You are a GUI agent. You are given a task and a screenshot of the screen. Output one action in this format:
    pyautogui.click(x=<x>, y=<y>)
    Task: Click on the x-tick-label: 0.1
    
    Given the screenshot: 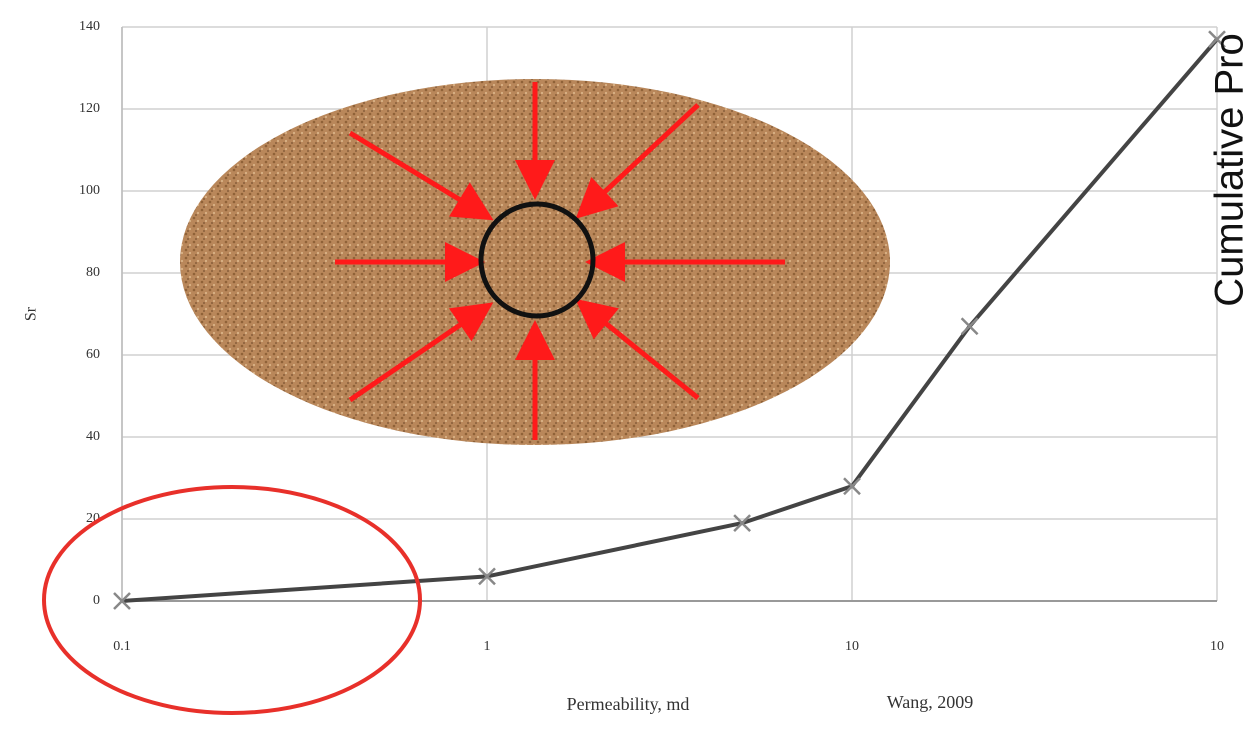 What is the action you would take?
    pyautogui.click(x=122, y=646)
    